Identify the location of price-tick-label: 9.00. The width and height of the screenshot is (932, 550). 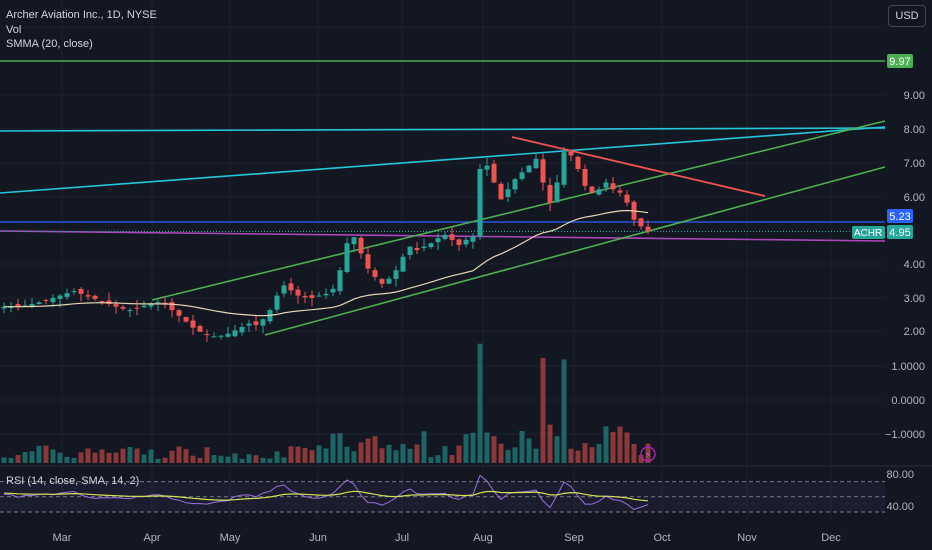
(914, 96).